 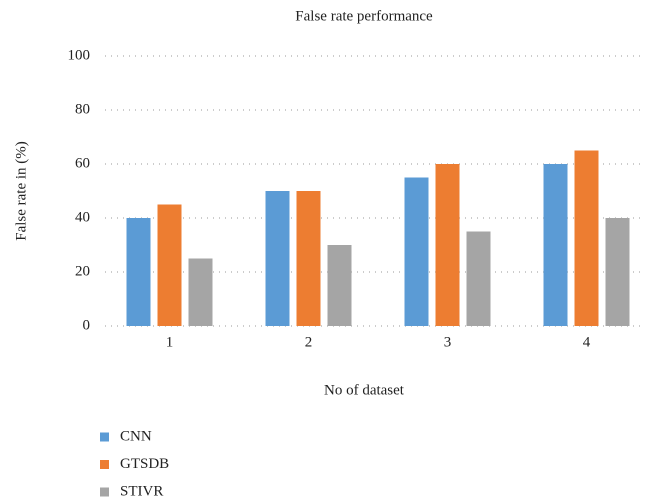 What do you see at coordinates (170, 342) in the screenshot?
I see `x-tick-label: 1` at bounding box center [170, 342].